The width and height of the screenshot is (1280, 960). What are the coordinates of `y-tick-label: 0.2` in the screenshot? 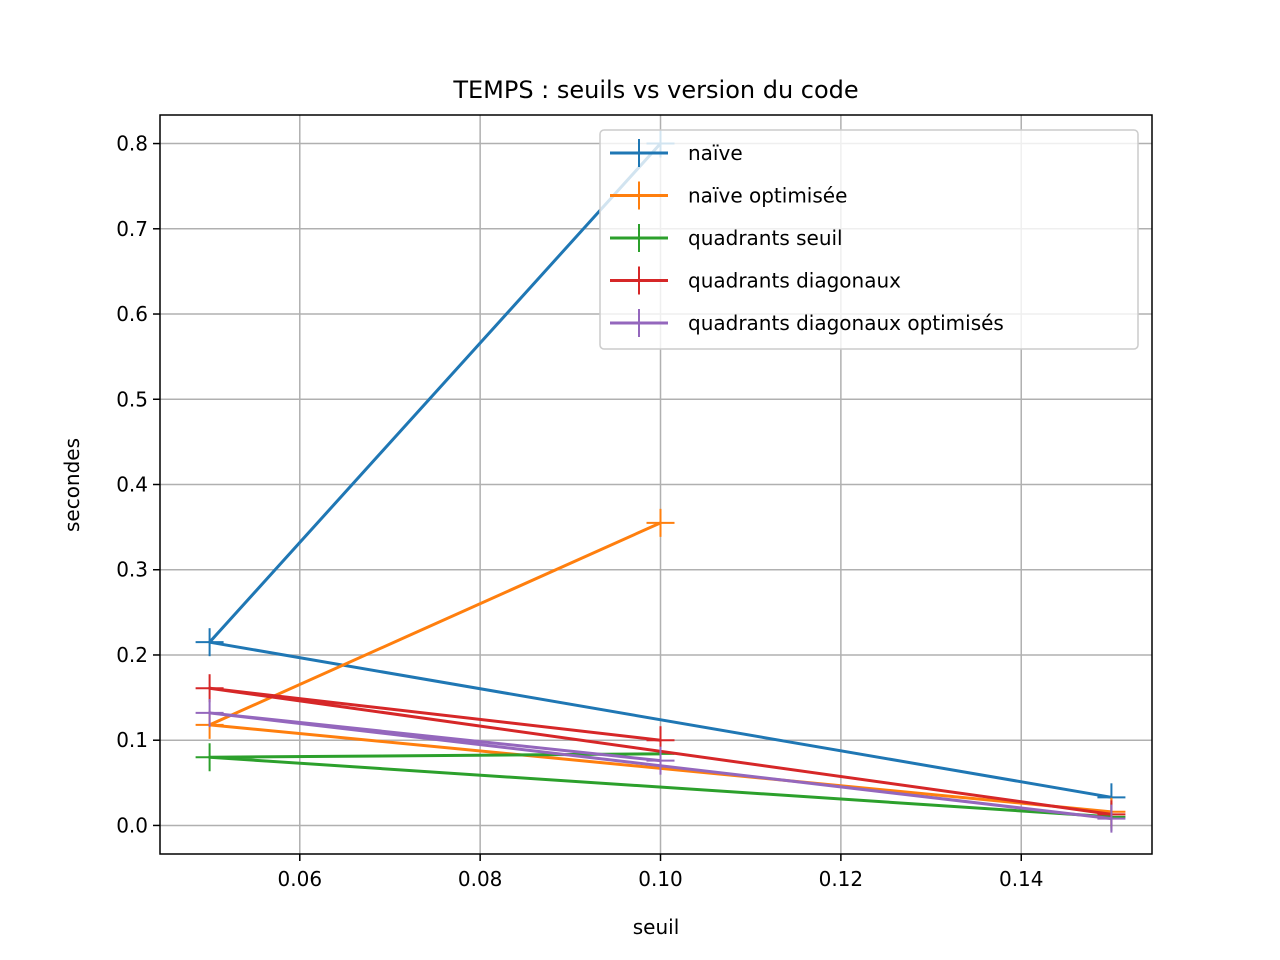 It's located at (132, 655).